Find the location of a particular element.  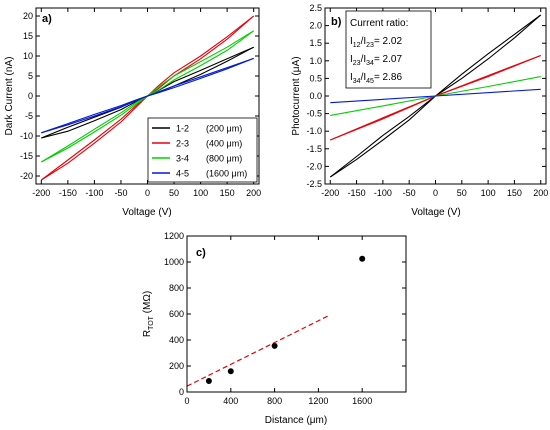

ratio-sub1: 12 is located at coordinates (357, 45).